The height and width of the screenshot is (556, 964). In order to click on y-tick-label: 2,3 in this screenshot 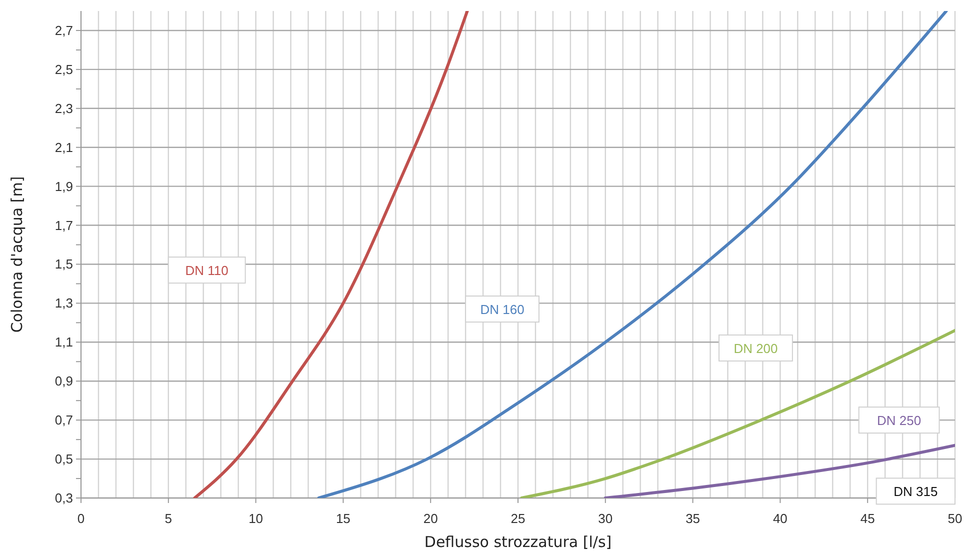, I will do `click(63, 108)`.